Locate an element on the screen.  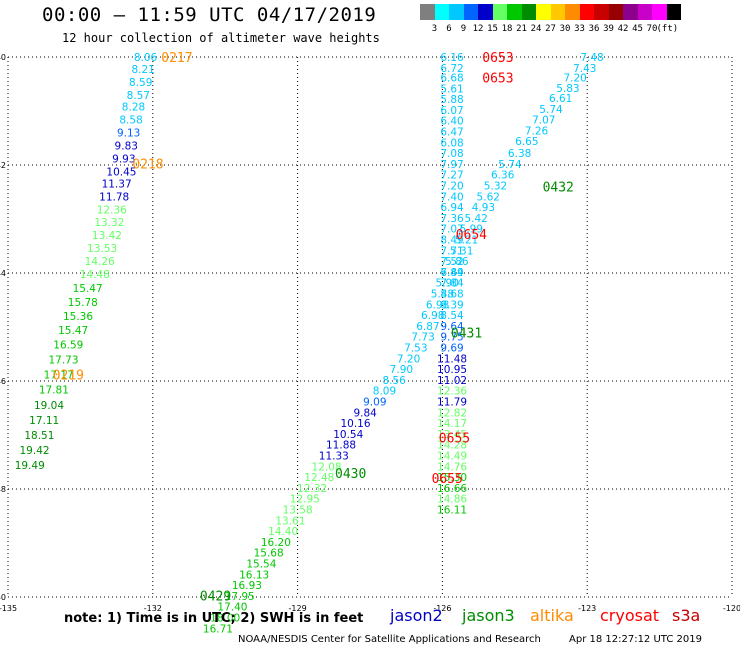
wave-height-value: 12.82 is located at coordinates (452, 413).